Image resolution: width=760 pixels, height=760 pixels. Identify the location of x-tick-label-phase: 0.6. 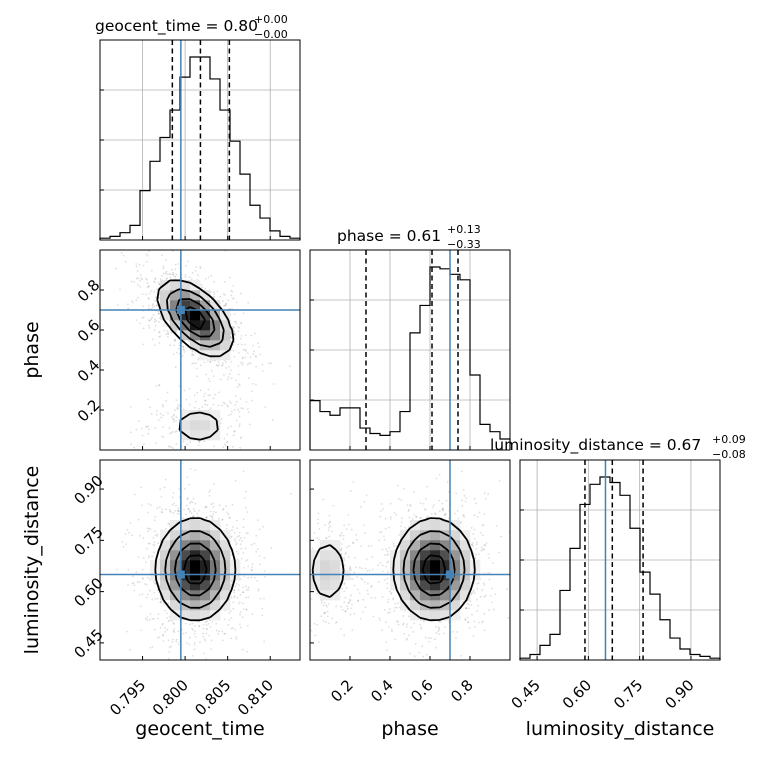
(422, 691).